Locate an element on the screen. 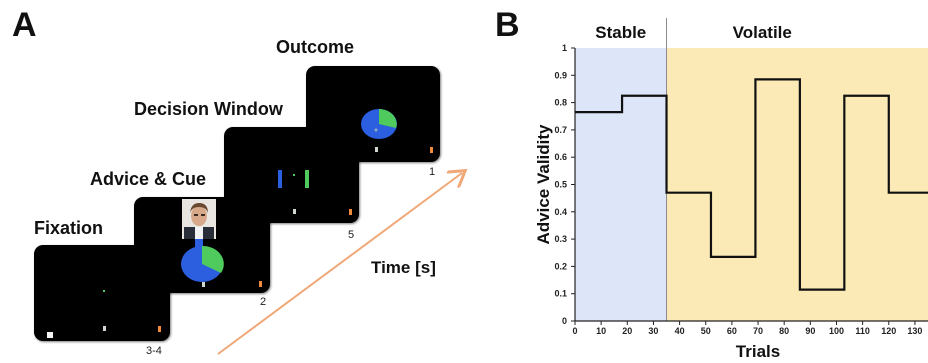 The height and width of the screenshot is (363, 928). y-tick-label: 0.5 is located at coordinates (560, 185).